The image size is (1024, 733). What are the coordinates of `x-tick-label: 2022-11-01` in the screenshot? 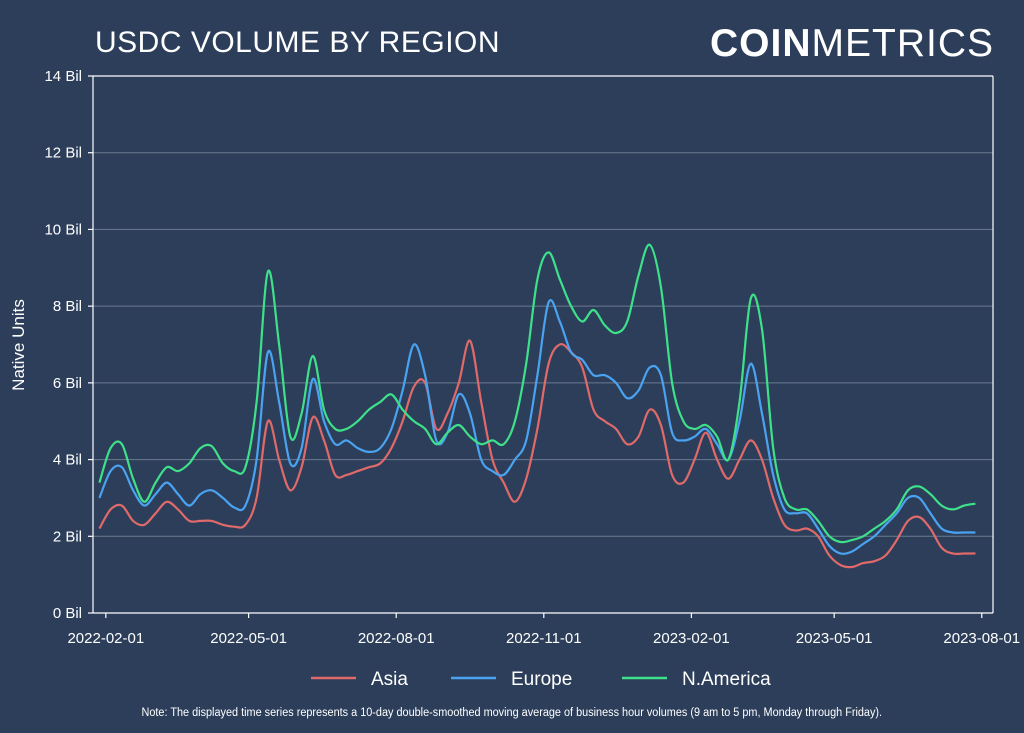 It's located at (544, 638).